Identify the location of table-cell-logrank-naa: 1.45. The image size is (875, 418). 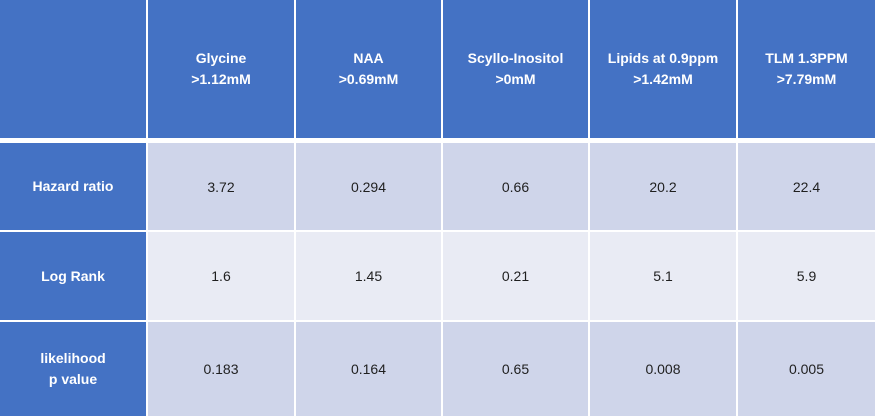
(369, 277).